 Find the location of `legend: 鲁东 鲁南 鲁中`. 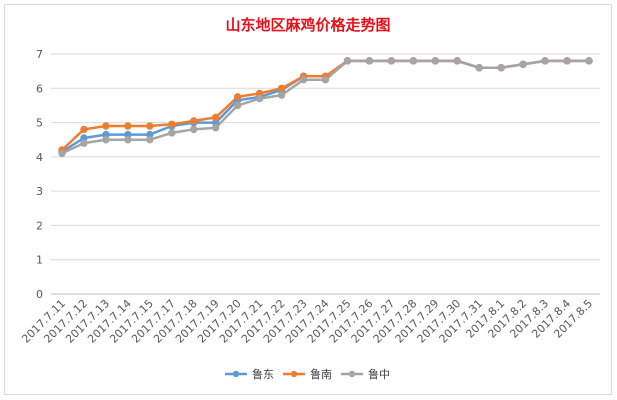

legend: 鲁东 鲁南 鲁中 is located at coordinates (307, 374).